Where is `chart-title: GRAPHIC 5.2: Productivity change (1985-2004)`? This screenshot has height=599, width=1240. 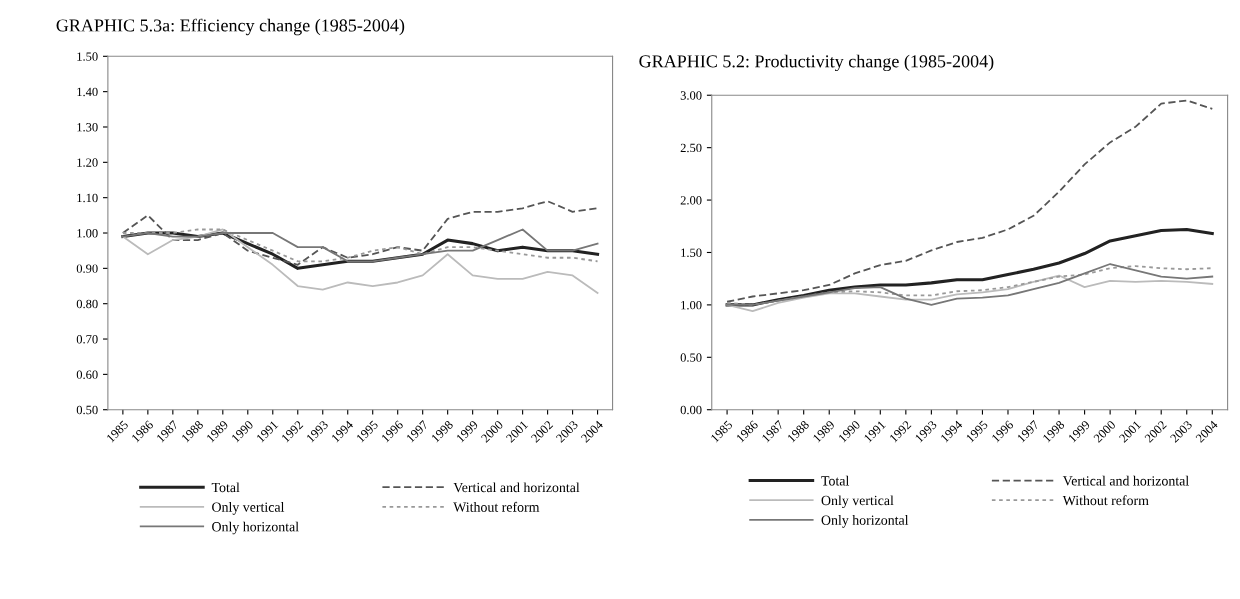 chart-title: GRAPHIC 5.2: Productivity change (1985-2004) is located at coordinates (816, 63).